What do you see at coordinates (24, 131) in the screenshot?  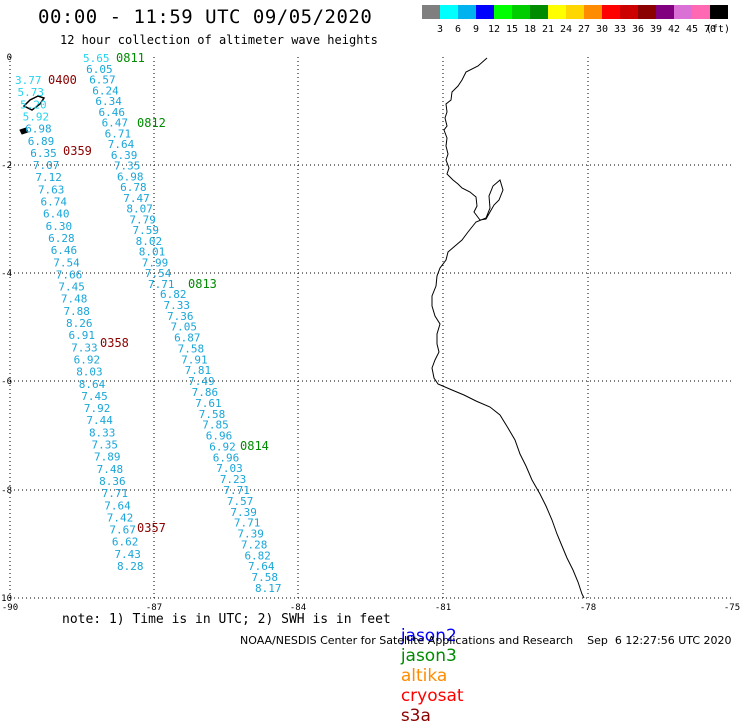 I see `island` at bounding box center [24, 131].